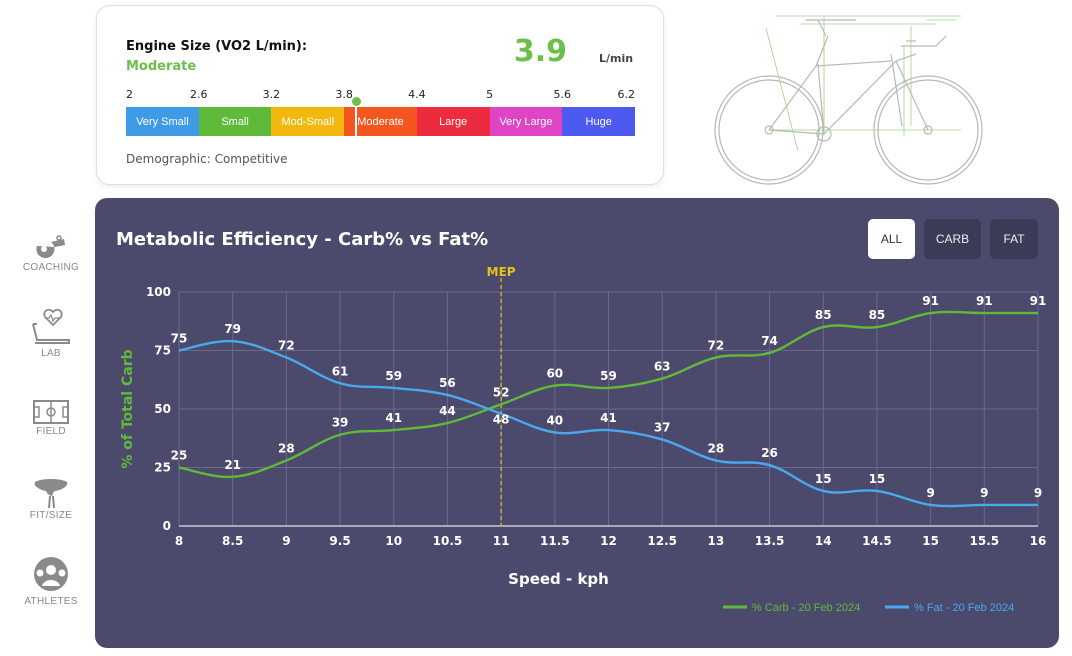  I want to click on legend-entry: % Carb - 20 Feb 2024, so click(806, 608).